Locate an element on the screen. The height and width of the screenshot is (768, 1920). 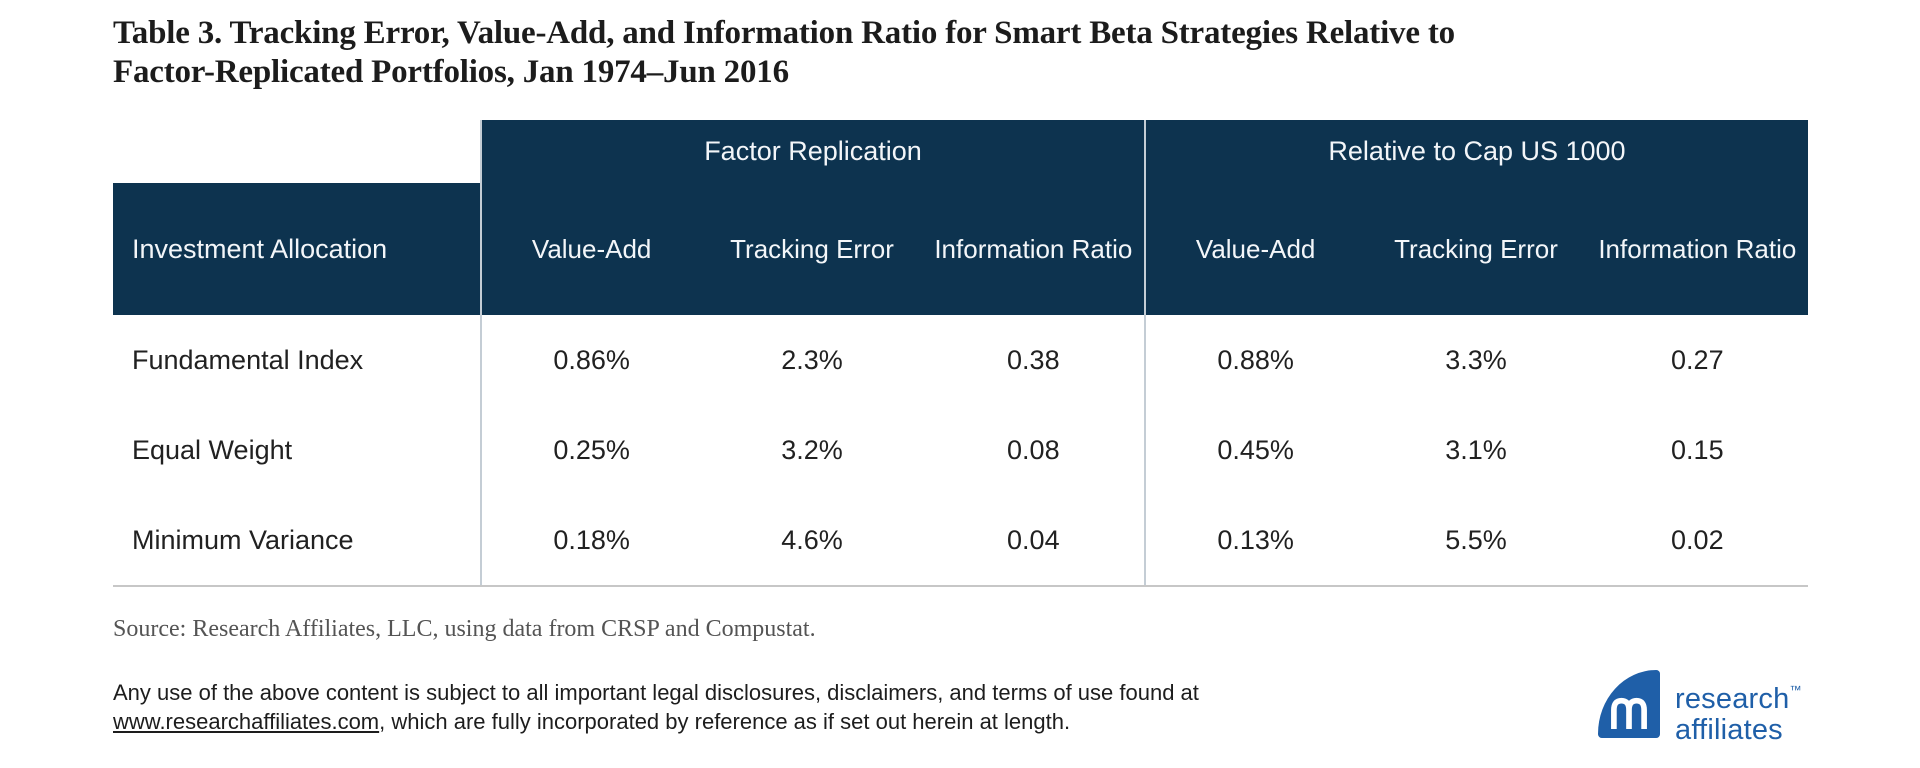
row-label-minimum-variance: Minimum Variance is located at coordinates (243, 539).